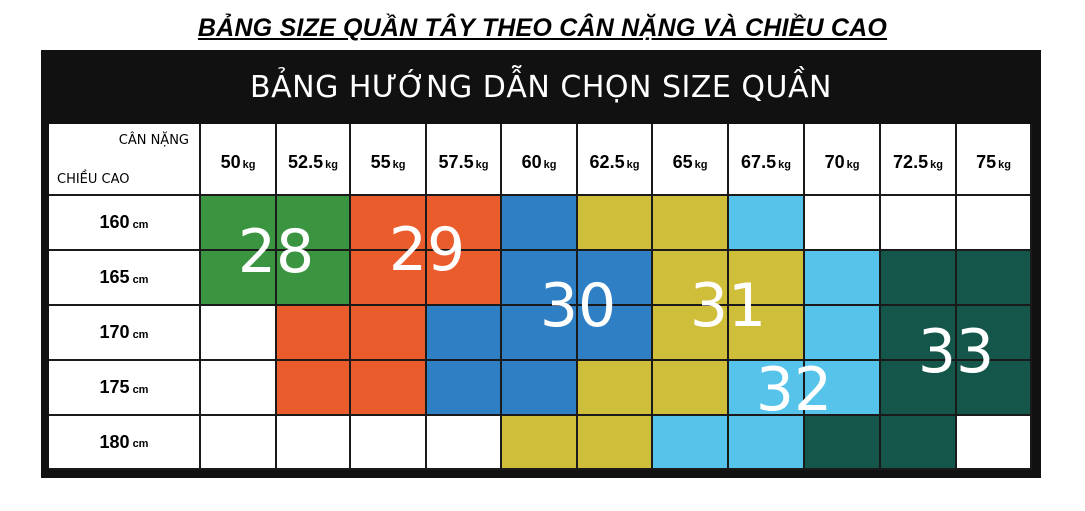 This screenshot has width=1085, height=511. What do you see at coordinates (456, 161) in the screenshot?
I see `weight-header-value: 57.5` at bounding box center [456, 161].